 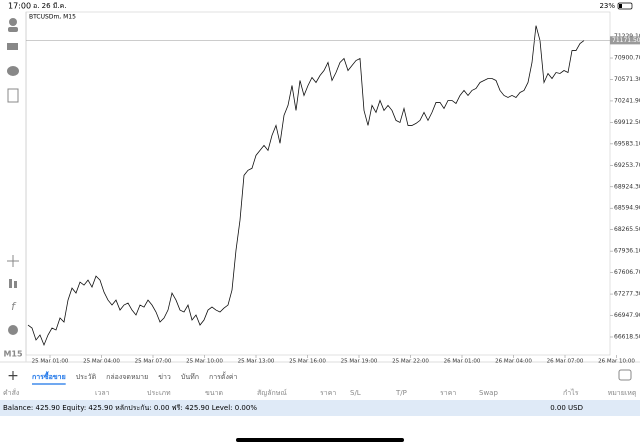 I want to click on x-tick-label: 26 Mar 01:00, so click(x=462, y=362).